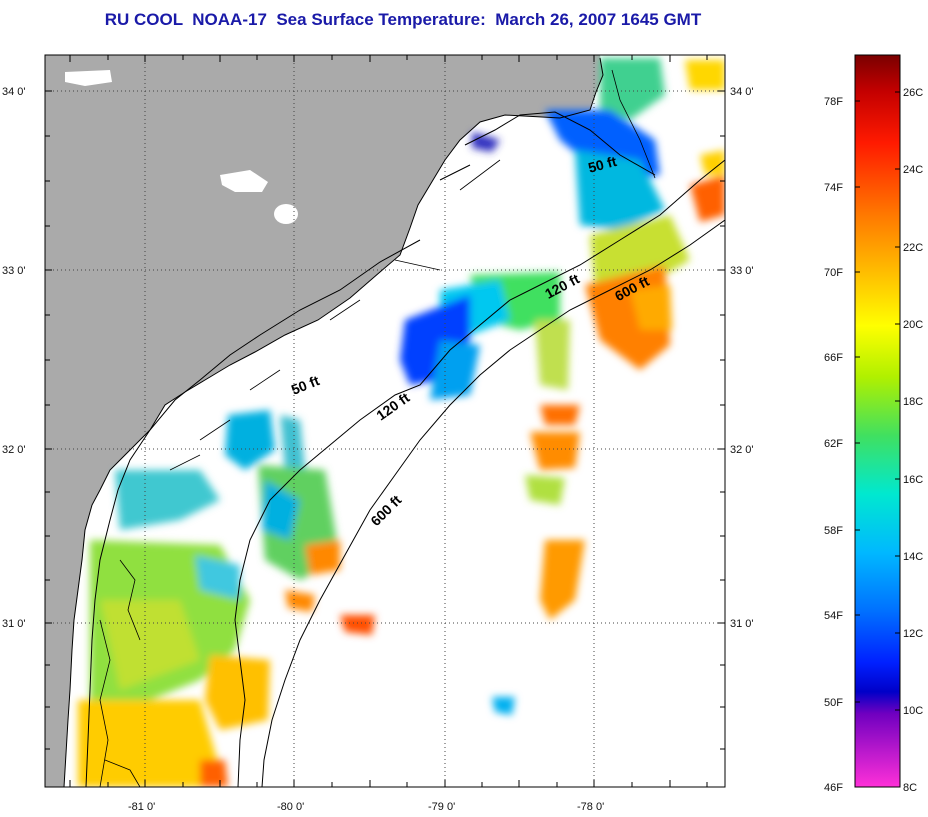  What do you see at coordinates (857, 401) in the screenshot?
I see `colorbar-ticks-f` at bounding box center [857, 401].